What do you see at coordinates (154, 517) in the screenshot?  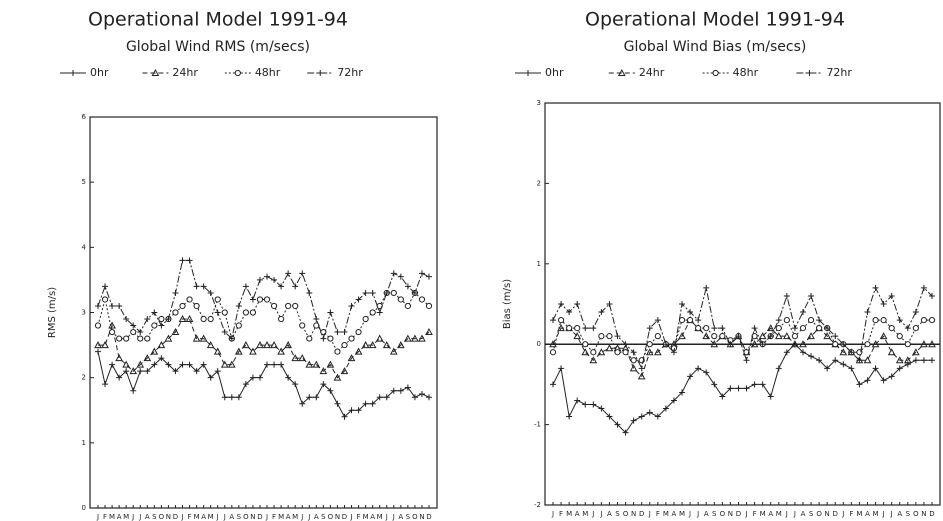 I see `x-tick-label: S` at bounding box center [154, 517].